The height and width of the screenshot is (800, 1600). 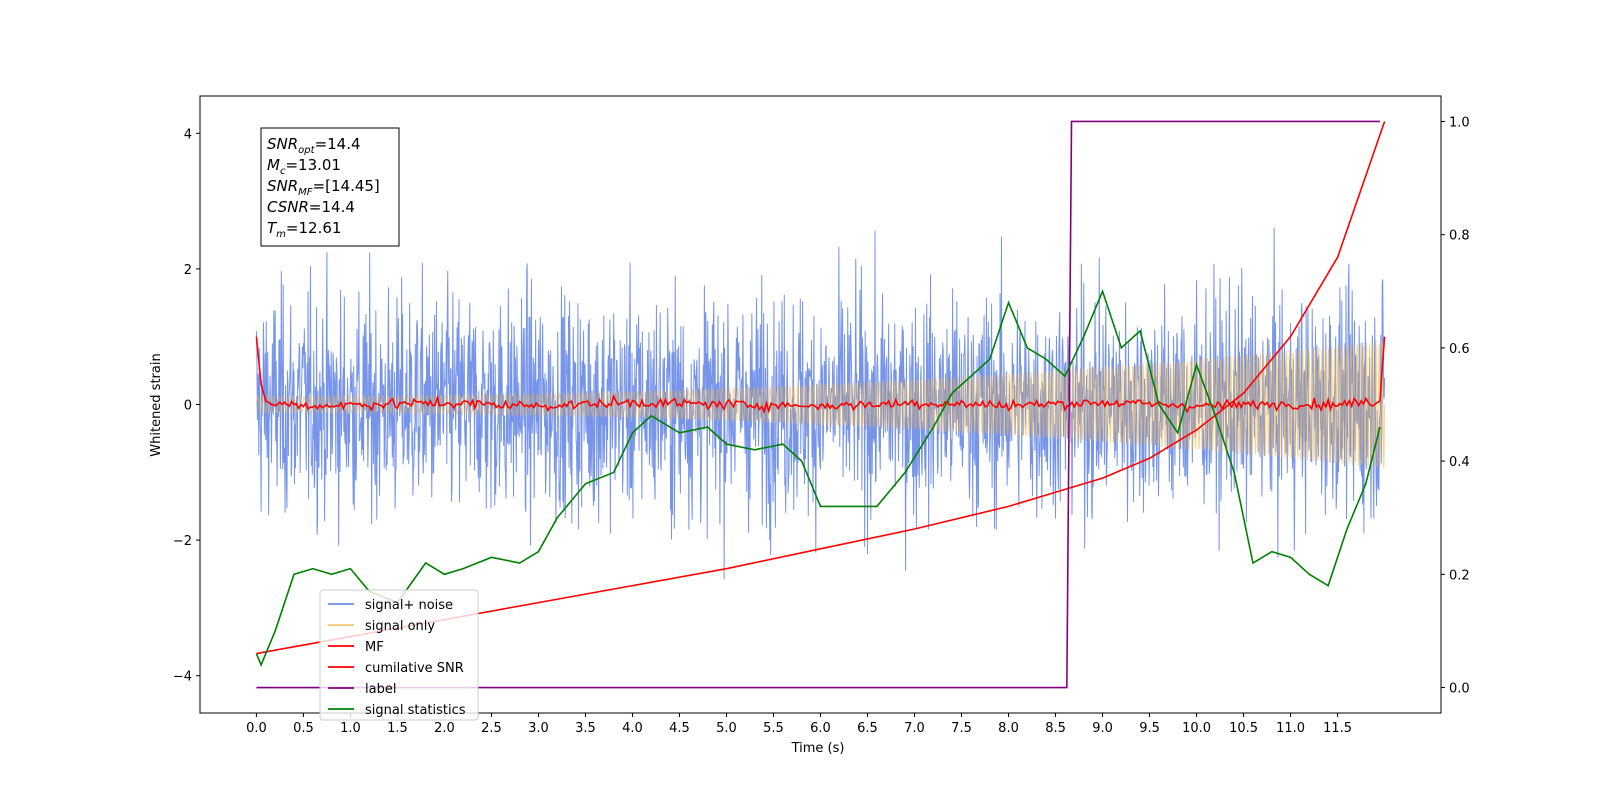 I want to click on y-axis-left: −4 −2 0 2 4, so click(x=186, y=406).